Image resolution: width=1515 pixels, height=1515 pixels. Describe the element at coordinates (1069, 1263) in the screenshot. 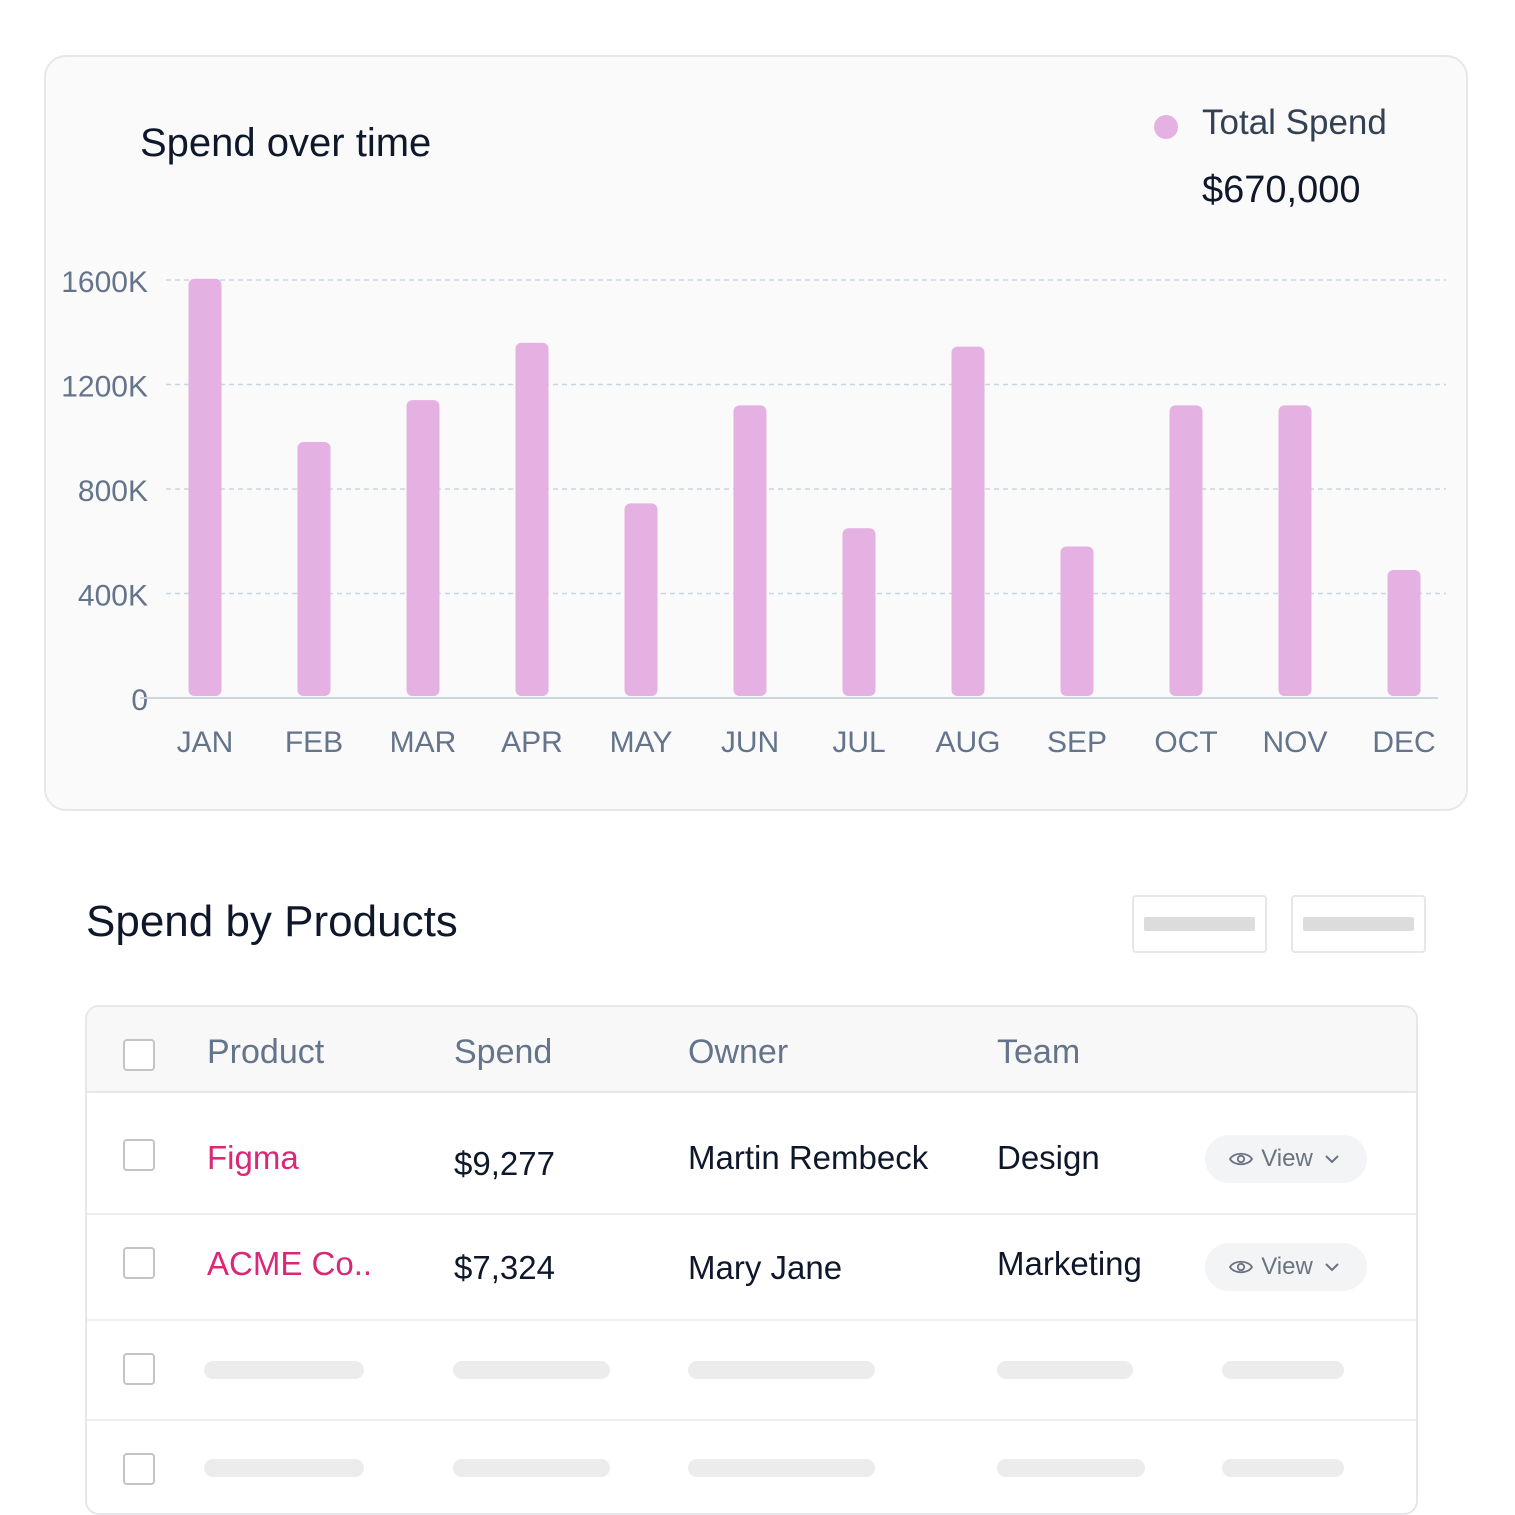

I see `team-name: Marketing` at that location.